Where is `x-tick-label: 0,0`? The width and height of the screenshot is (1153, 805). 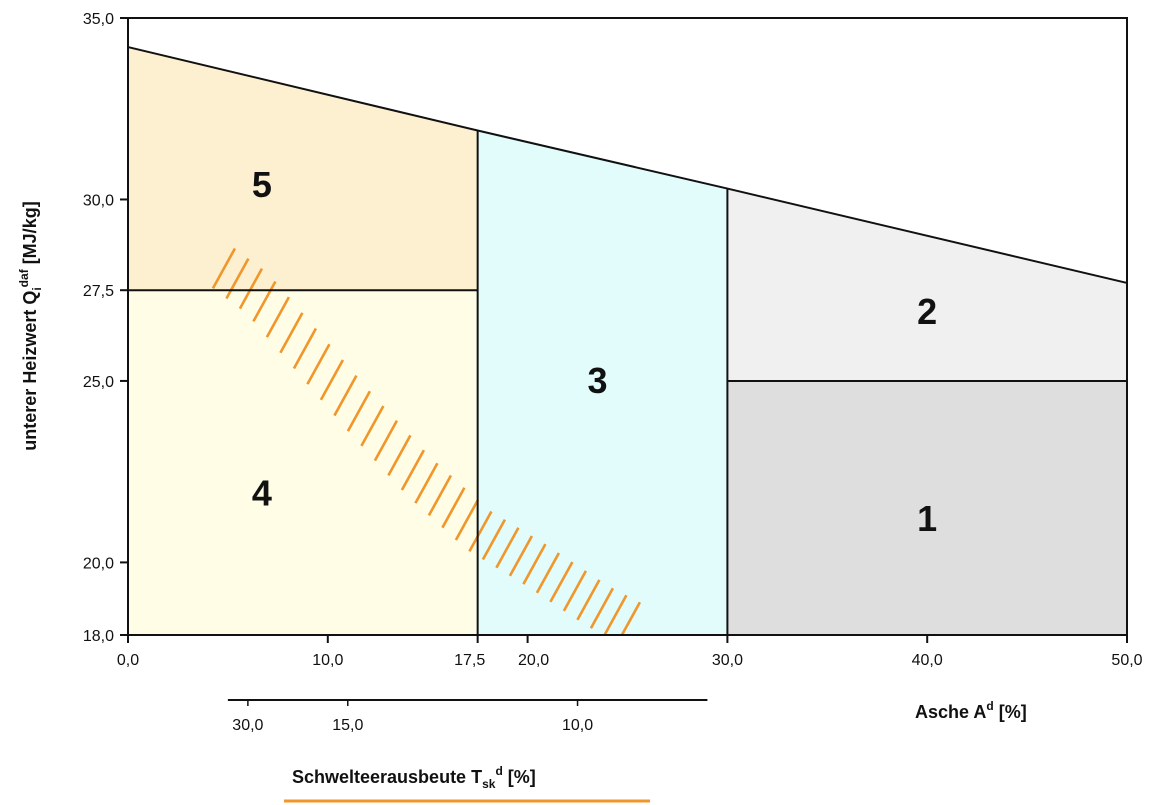
x-tick-label: 0,0 is located at coordinates (128, 660).